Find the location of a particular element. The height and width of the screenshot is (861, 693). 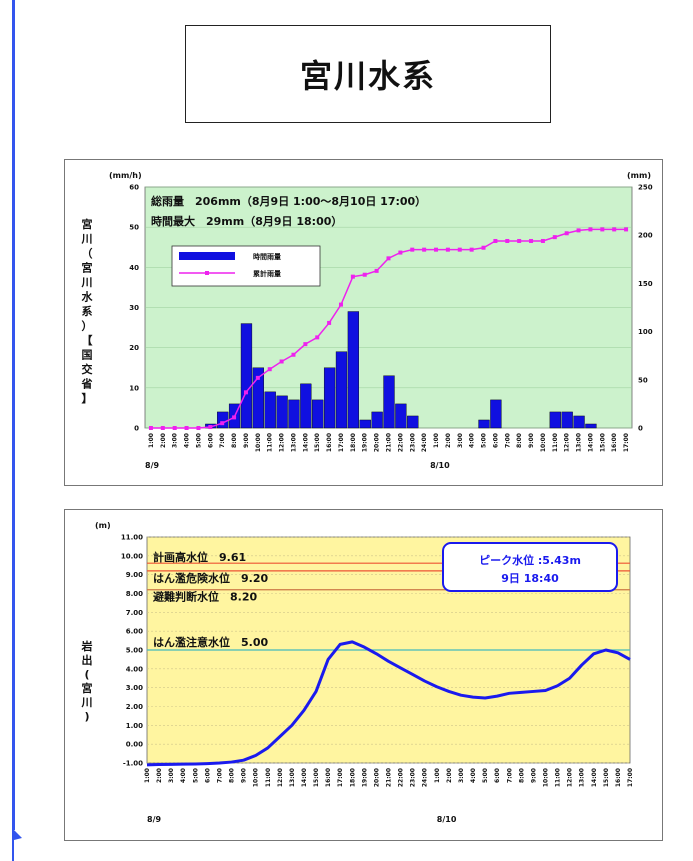

annotation-total: 総雨量 206mm（8月9日 1:00～8月10日 17:00） is located at coordinates (288, 201).